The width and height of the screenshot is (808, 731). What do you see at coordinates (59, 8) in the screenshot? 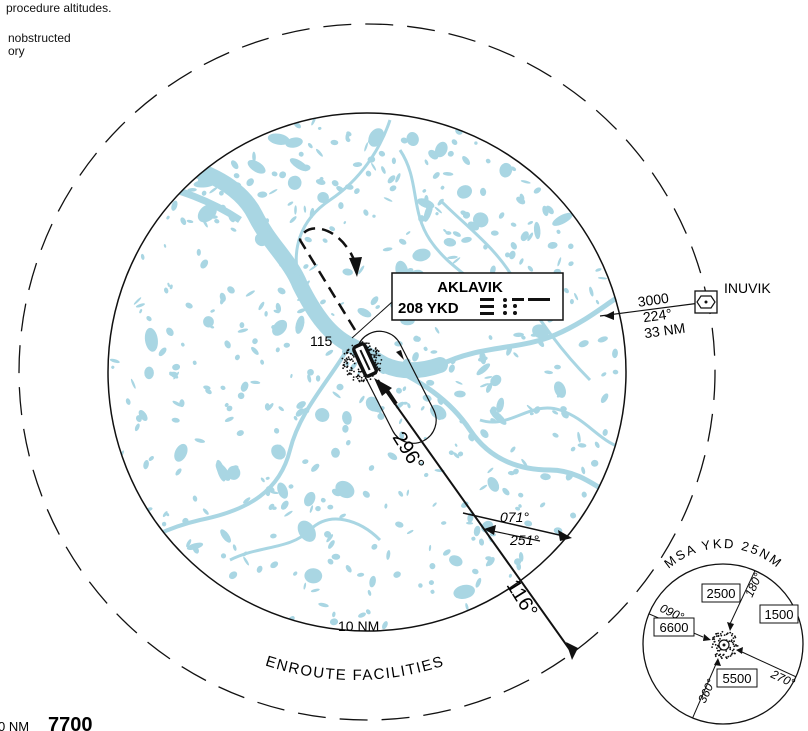
I see `note-procedure-altitudes: procedure altitudes.` at bounding box center [59, 8].